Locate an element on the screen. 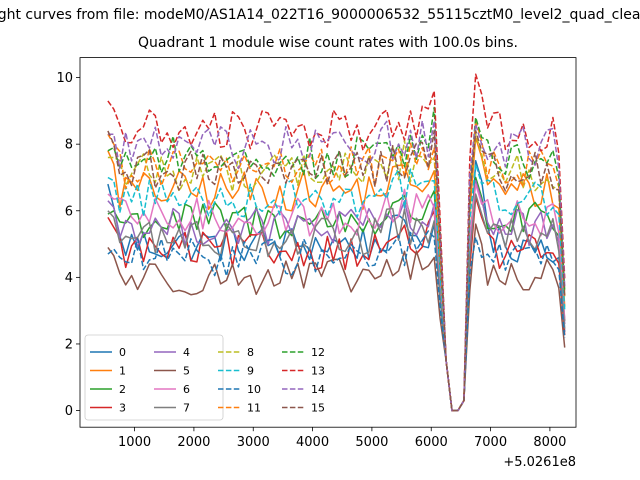  x-tick-label: 7000 is located at coordinates (490, 442).